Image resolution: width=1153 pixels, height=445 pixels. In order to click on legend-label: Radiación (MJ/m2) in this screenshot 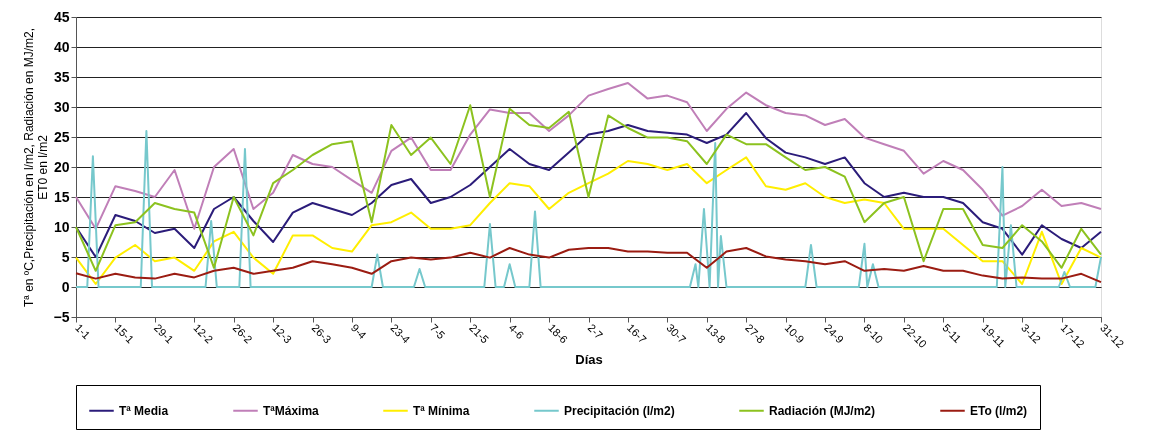, I will do `click(822, 410)`.